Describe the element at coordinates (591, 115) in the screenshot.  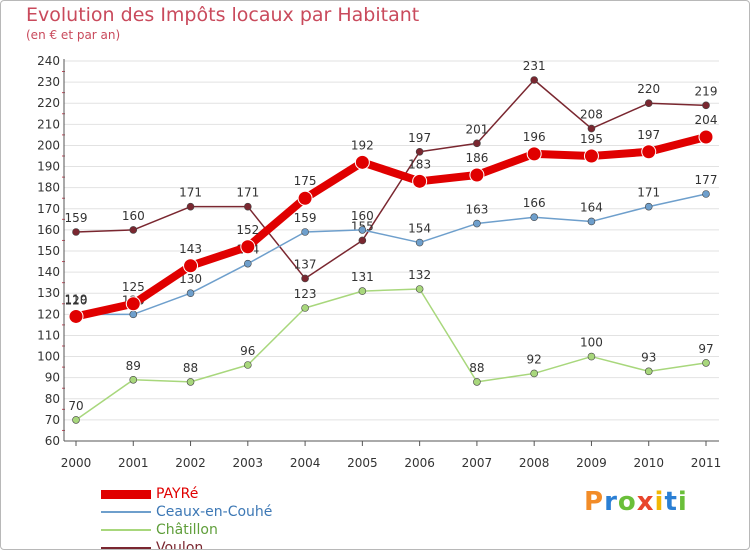
I see `data-label: 208` at that location.